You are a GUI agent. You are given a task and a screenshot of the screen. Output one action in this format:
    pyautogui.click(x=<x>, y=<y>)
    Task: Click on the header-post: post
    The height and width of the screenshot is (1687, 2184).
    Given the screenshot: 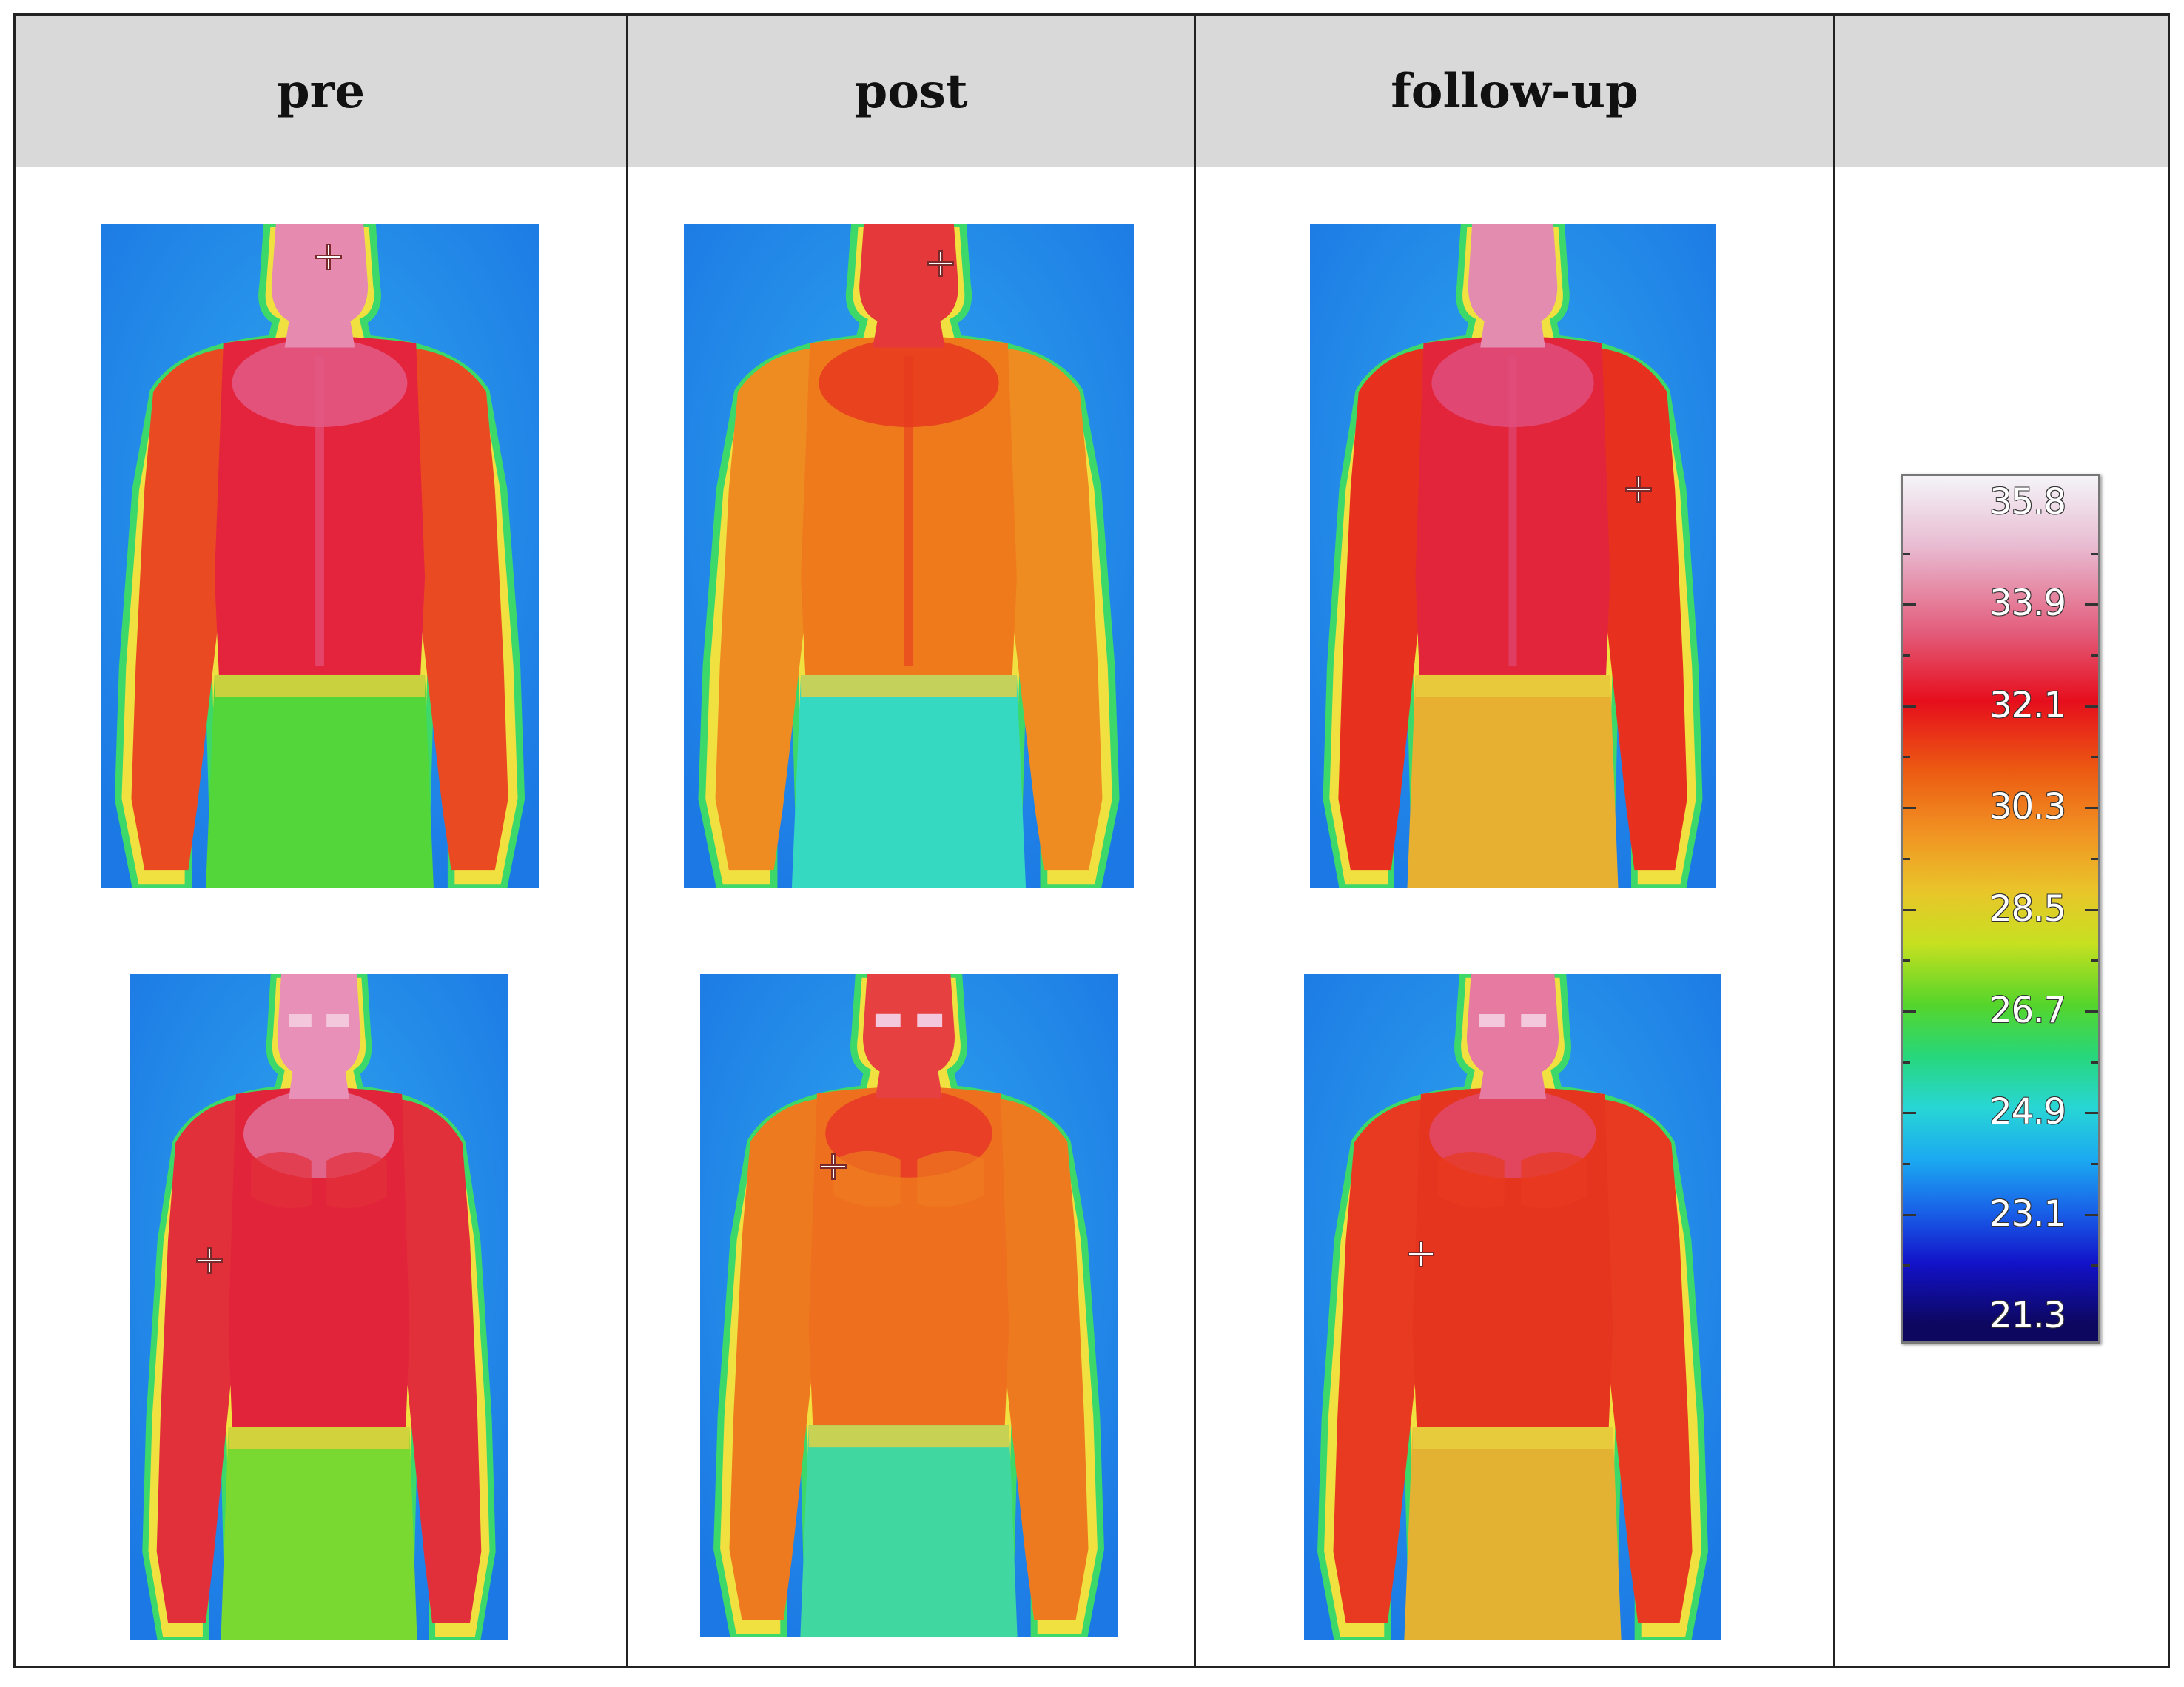 What is the action you would take?
    pyautogui.click(x=911, y=92)
    